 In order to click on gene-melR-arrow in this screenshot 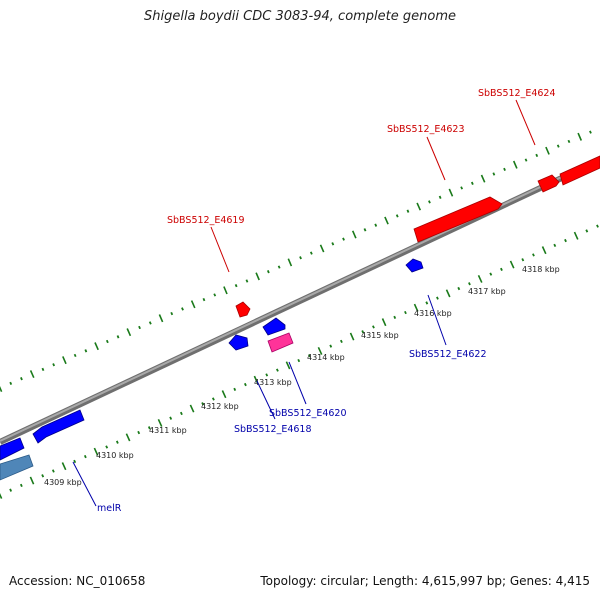, I will do `click(58, 426)`.